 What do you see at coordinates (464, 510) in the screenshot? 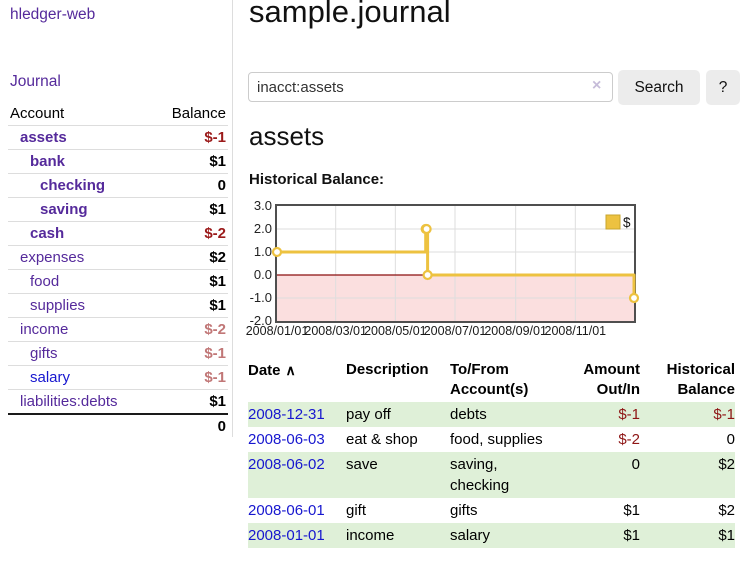
I see `transaction-accounts: gifts` at bounding box center [464, 510].